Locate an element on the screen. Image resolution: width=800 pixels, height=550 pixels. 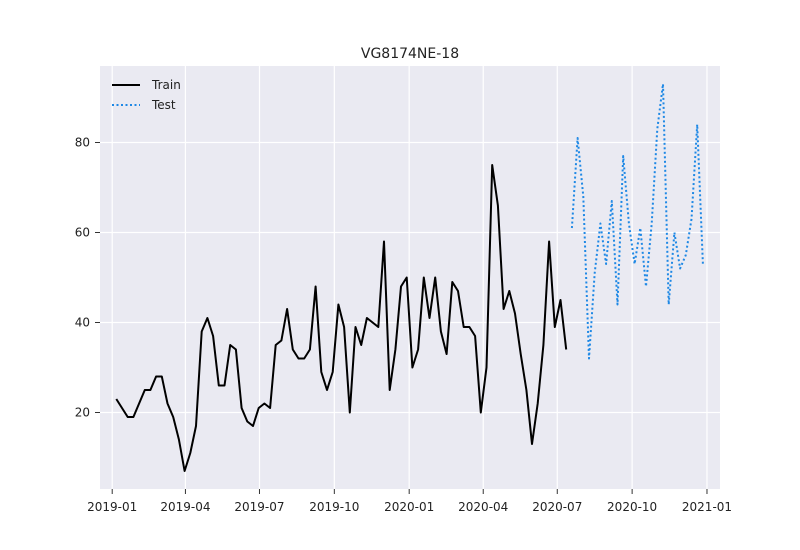
y-tick-label: 80 is located at coordinates (82, 143).